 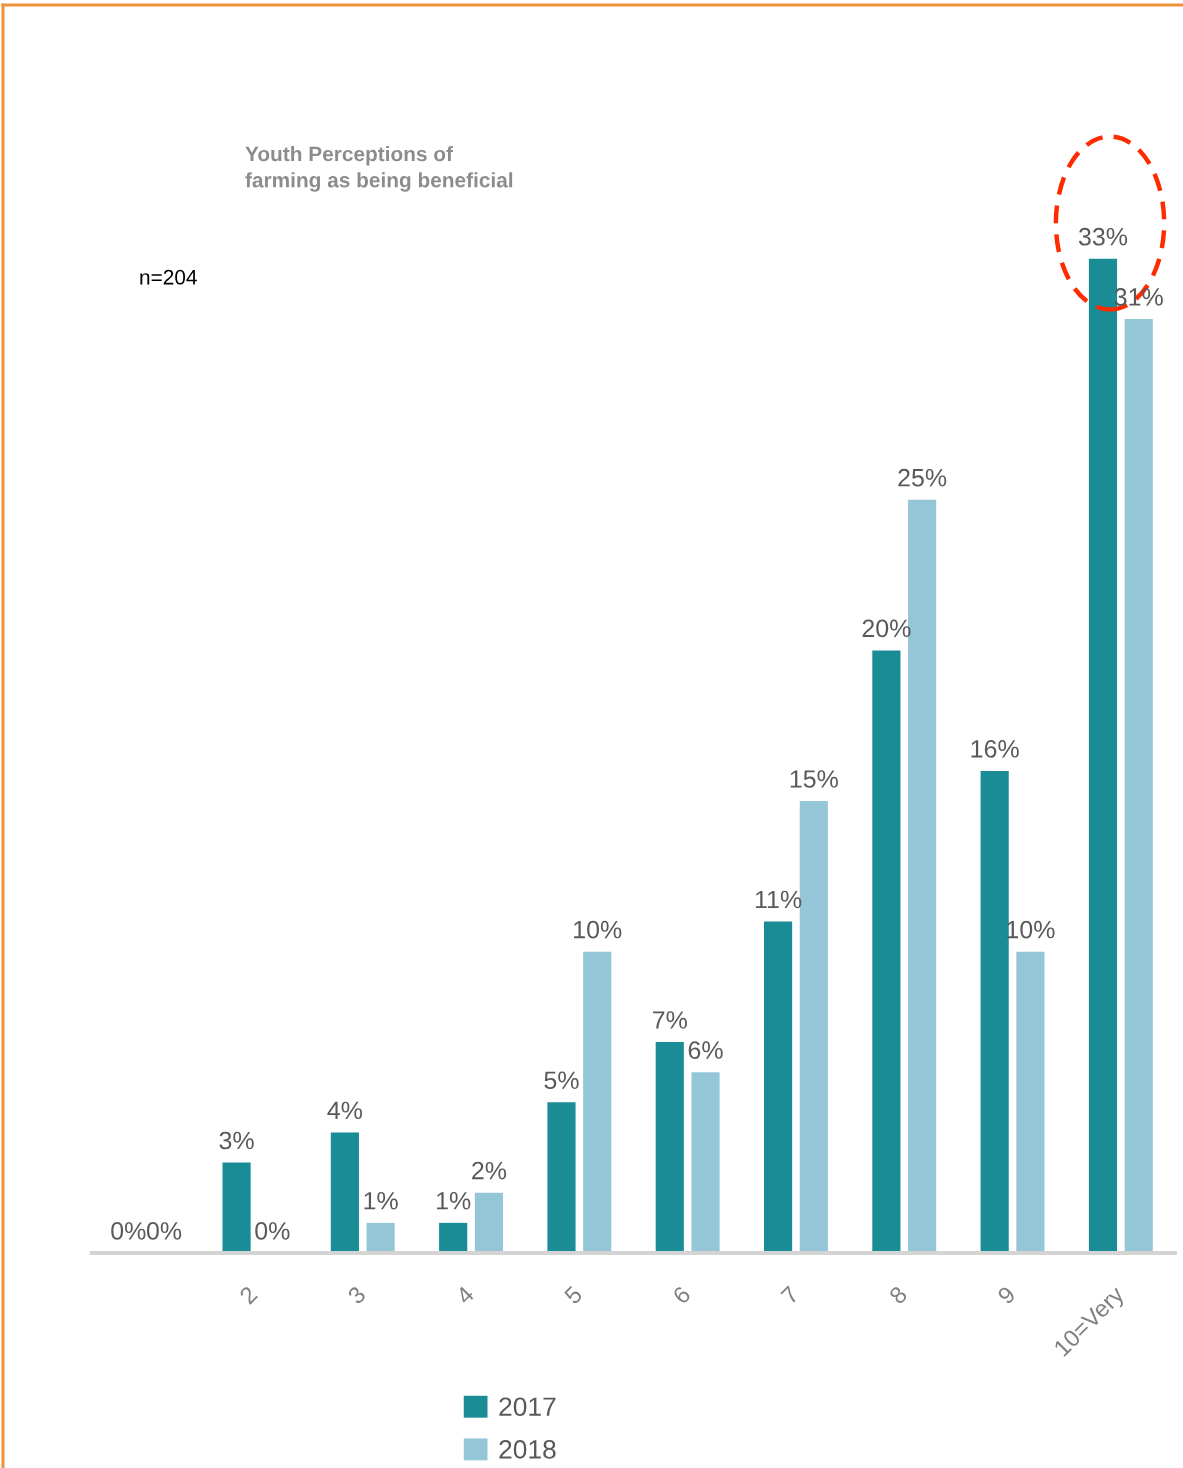 What do you see at coordinates (561, 1080) in the screenshot?
I see `data-label: 5%` at bounding box center [561, 1080].